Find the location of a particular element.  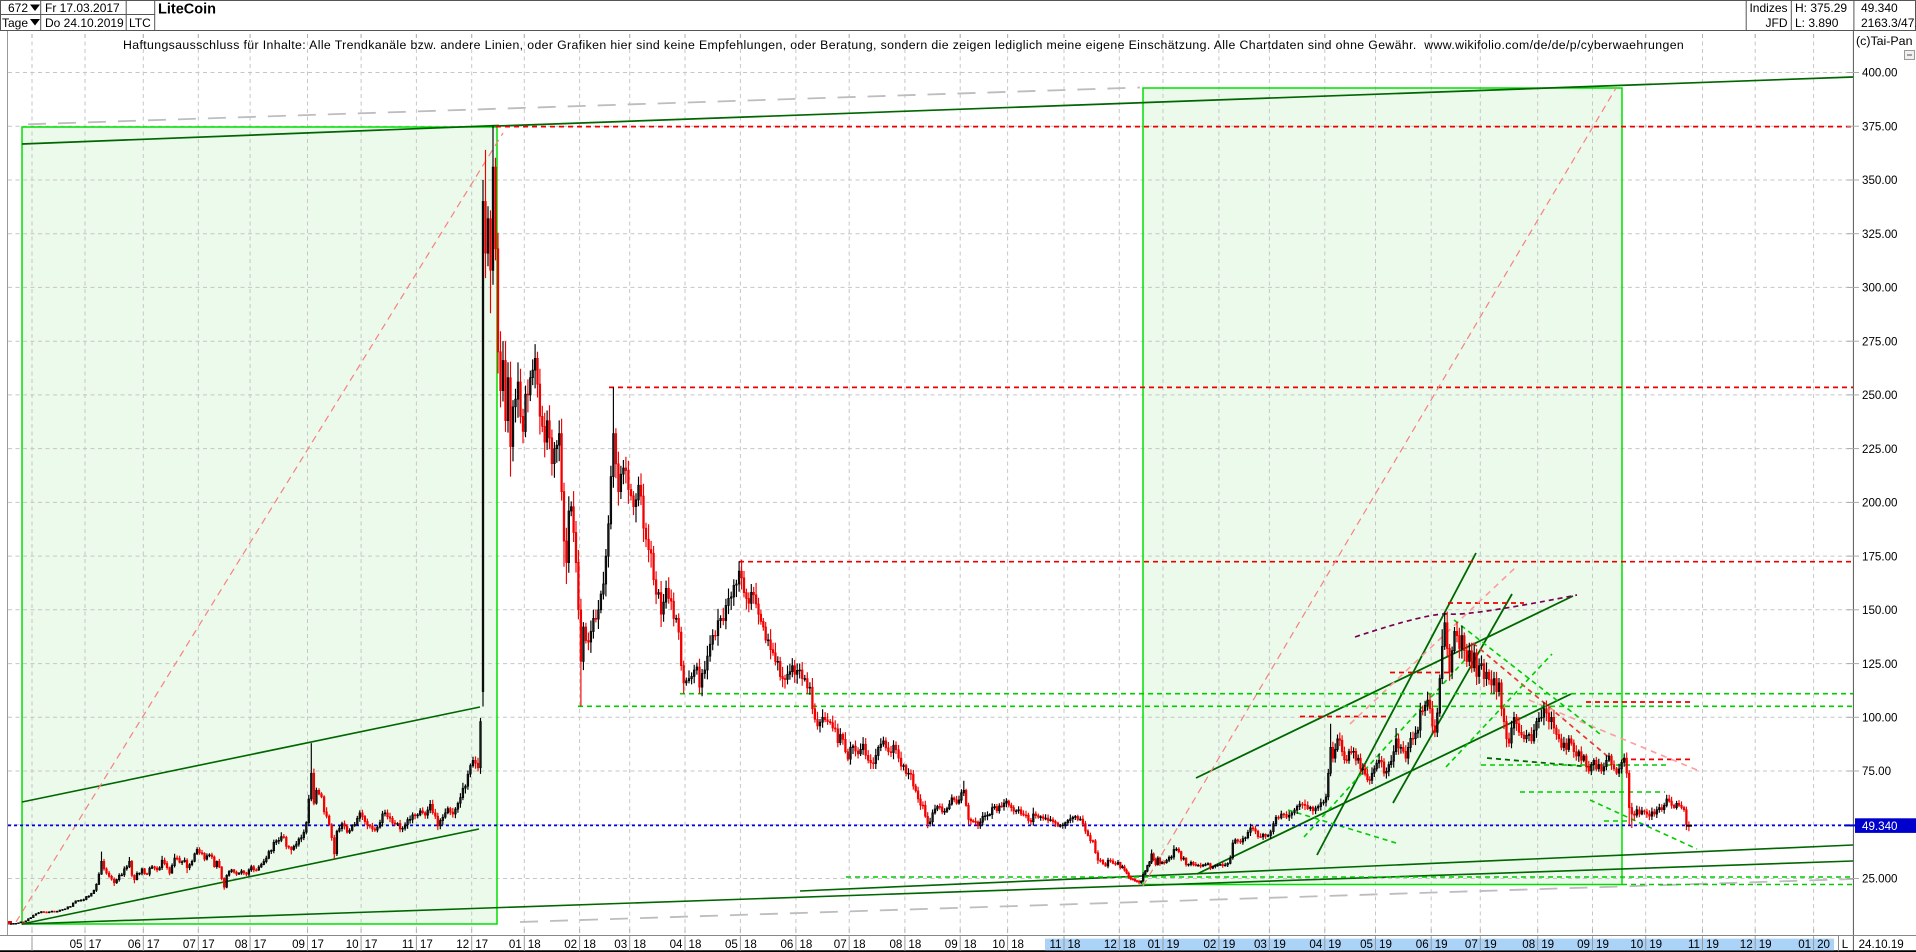

svg-text: JFD is located at coordinates (1777, 23).